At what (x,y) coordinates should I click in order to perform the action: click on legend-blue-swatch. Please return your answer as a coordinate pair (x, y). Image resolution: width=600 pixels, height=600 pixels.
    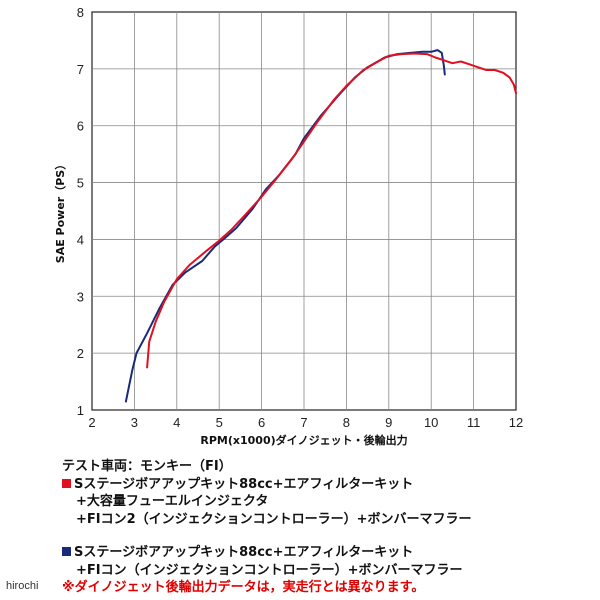
    Looking at the image, I should click on (66, 551).